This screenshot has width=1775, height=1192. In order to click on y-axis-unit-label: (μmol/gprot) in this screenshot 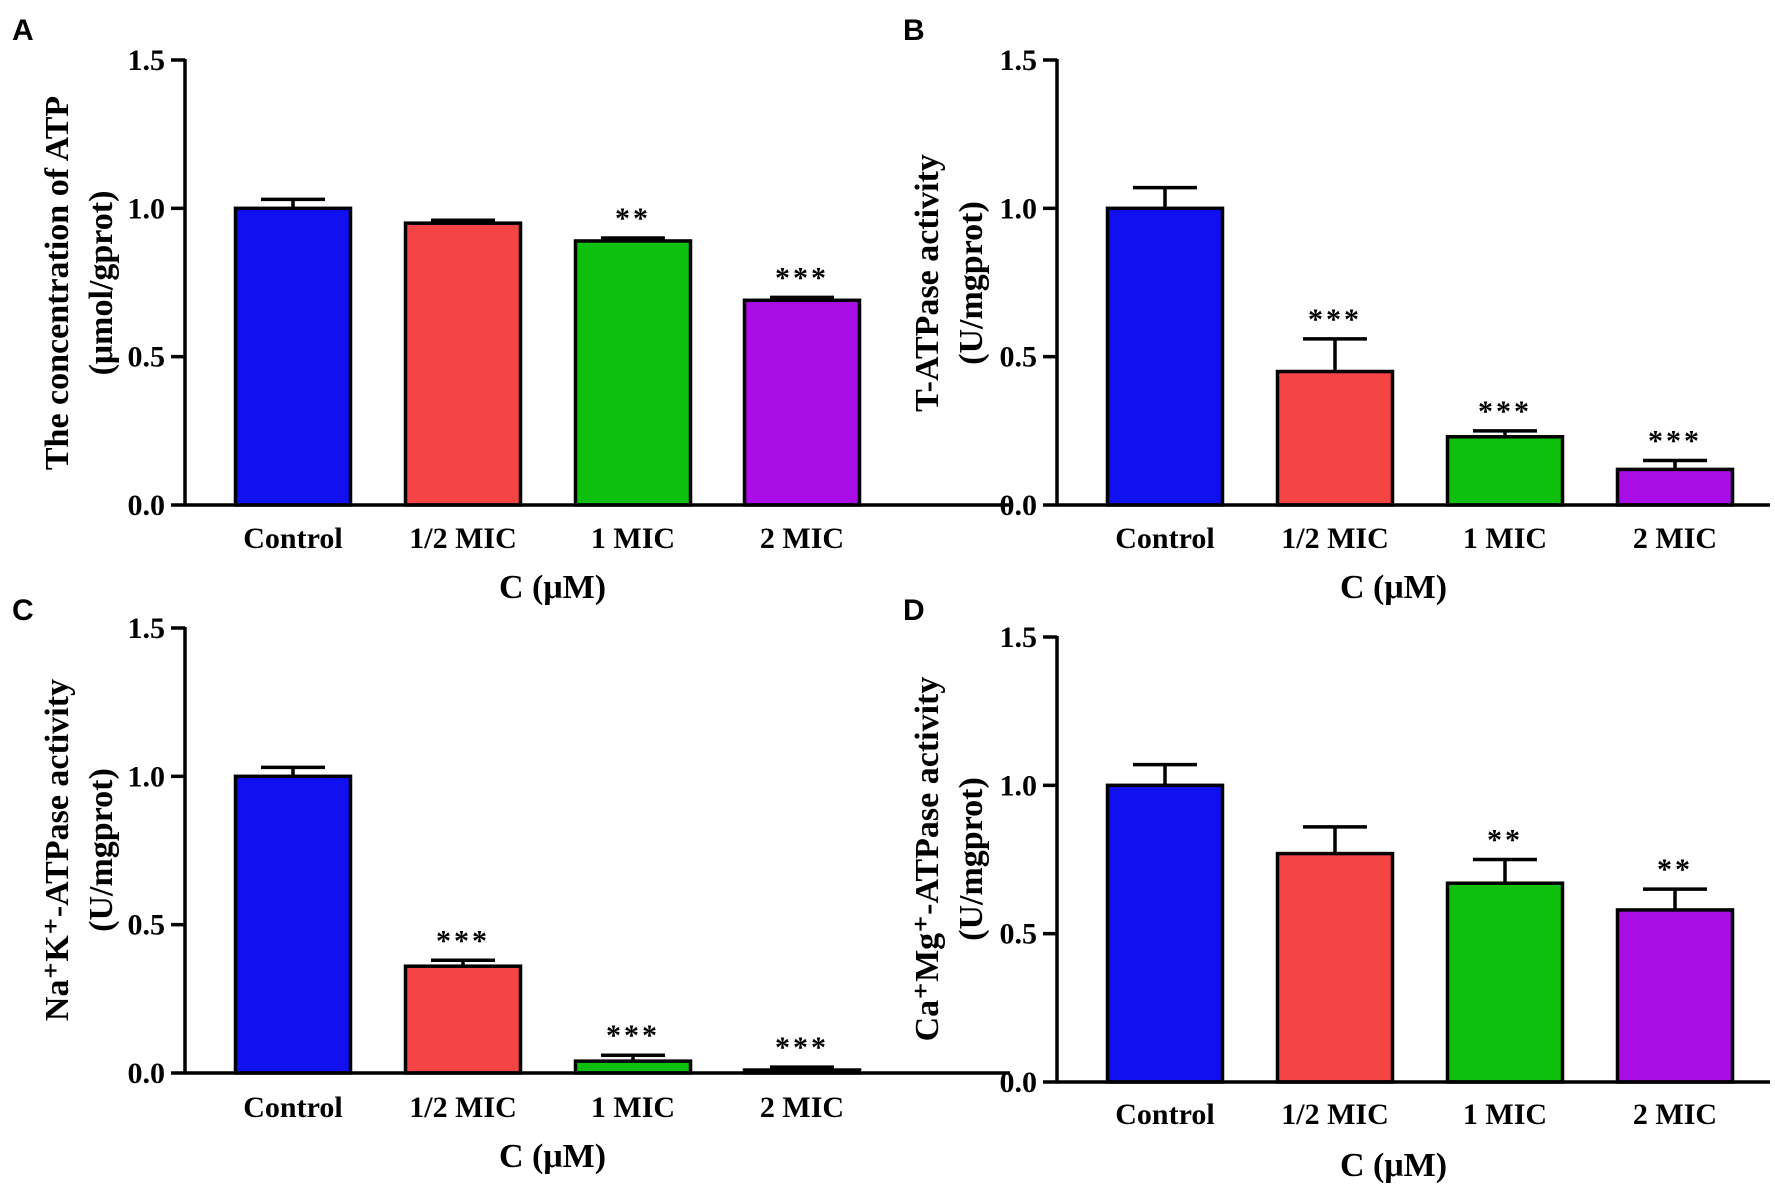, I will do `click(101, 283)`.